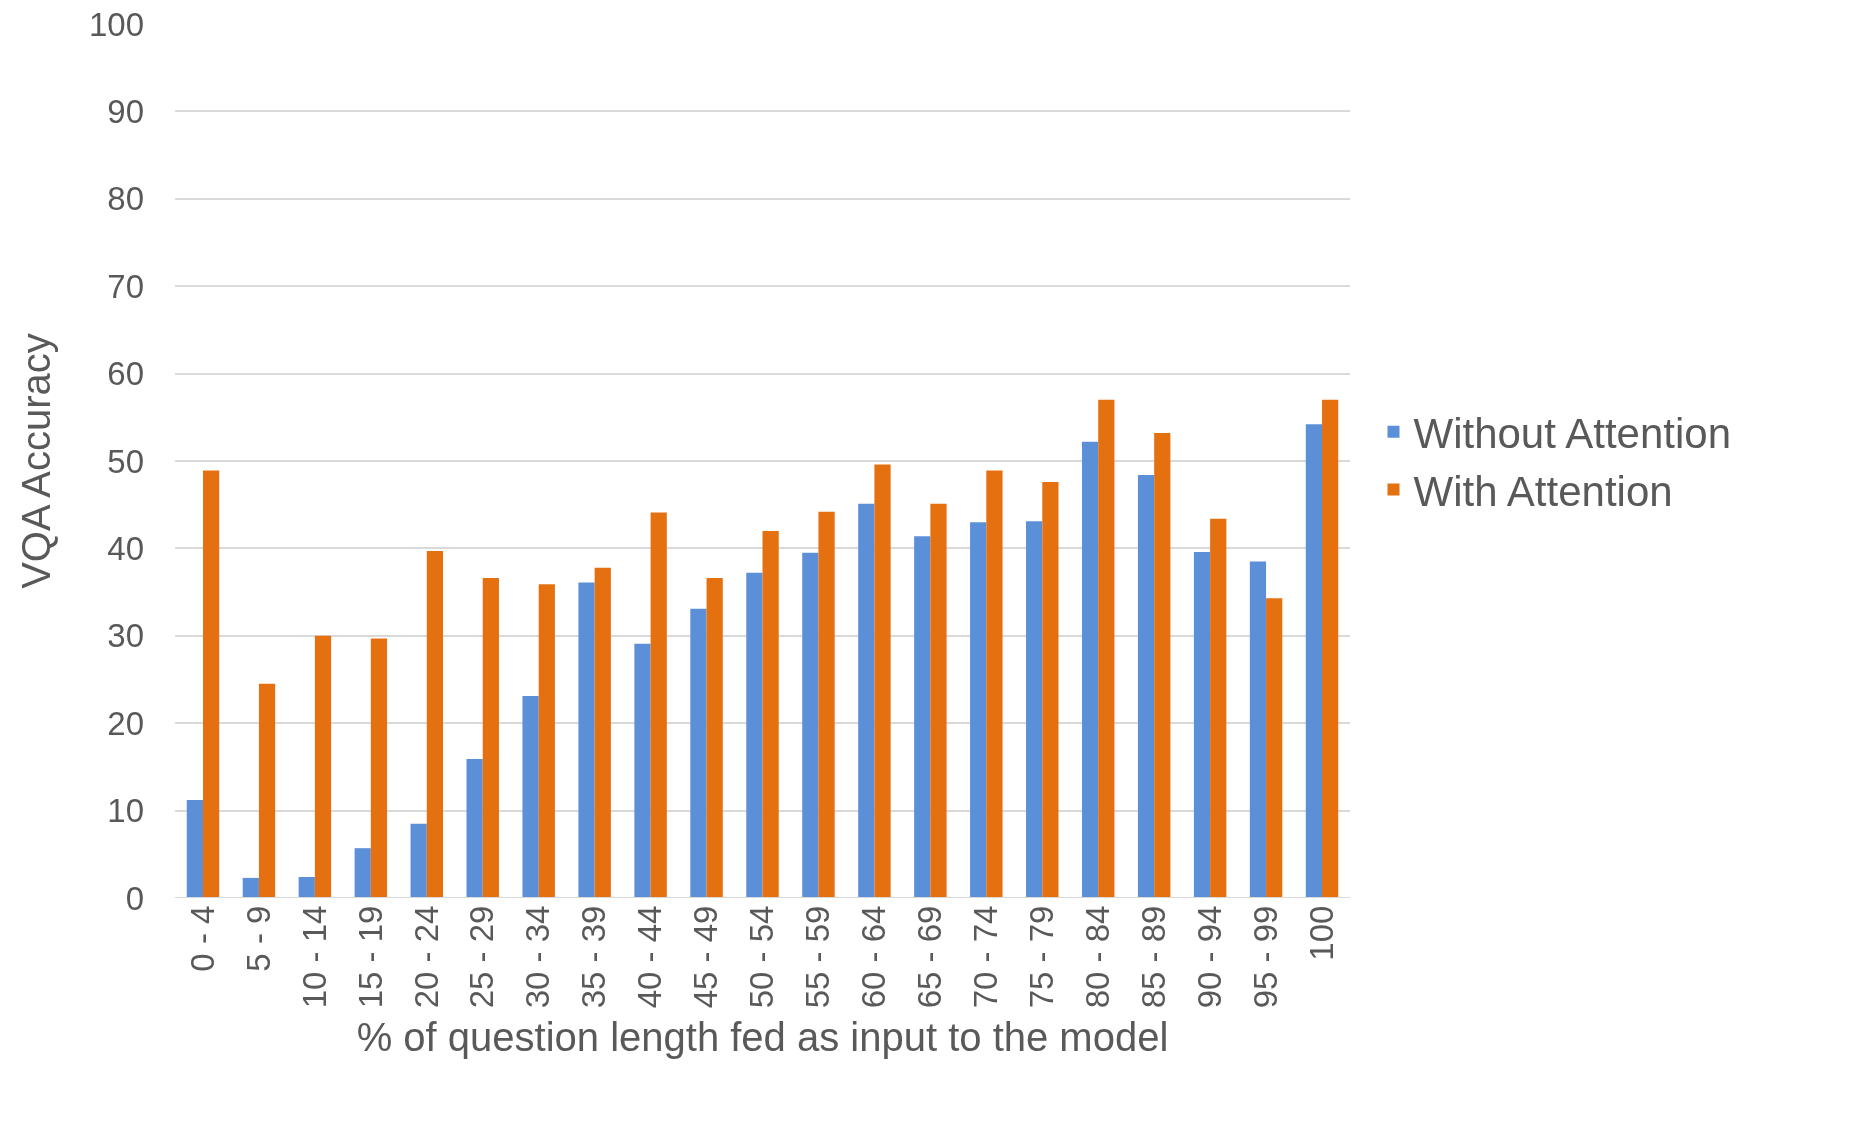 Image resolution: width=1853 pixels, height=1121 pixels. What do you see at coordinates (706, 957) in the screenshot?
I see `x-tick-label: 45 - 49` at bounding box center [706, 957].